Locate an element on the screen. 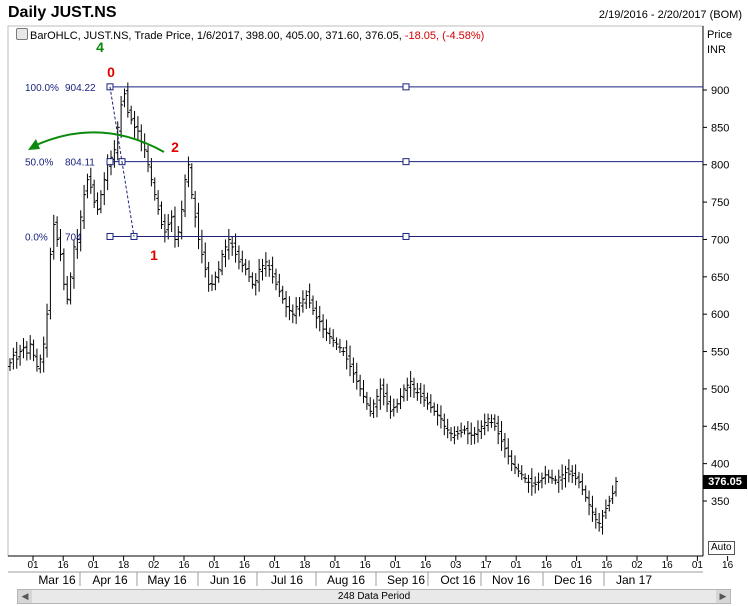  month-label: Jan 17 is located at coordinates (634, 580).